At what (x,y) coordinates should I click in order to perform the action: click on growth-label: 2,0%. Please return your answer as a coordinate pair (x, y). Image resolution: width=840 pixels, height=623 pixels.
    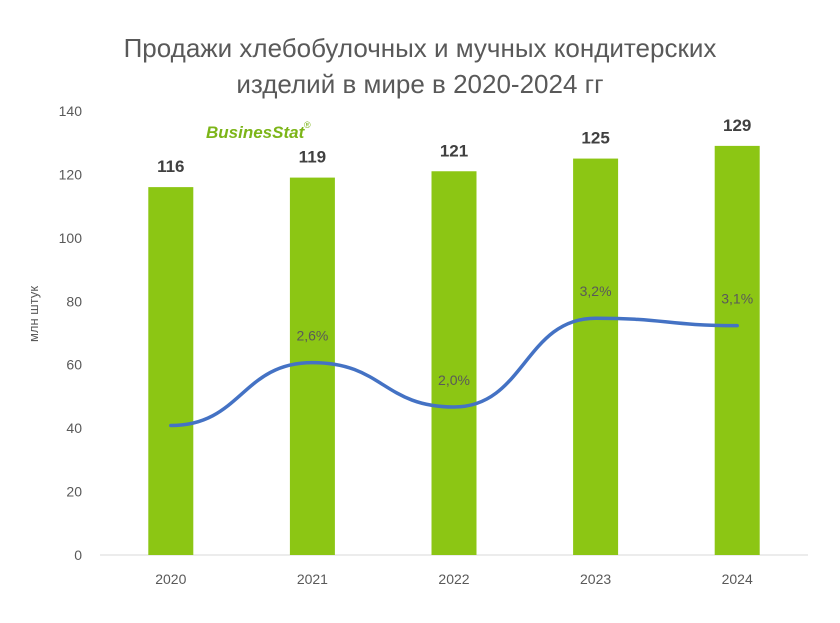
    Looking at the image, I should click on (454, 380).